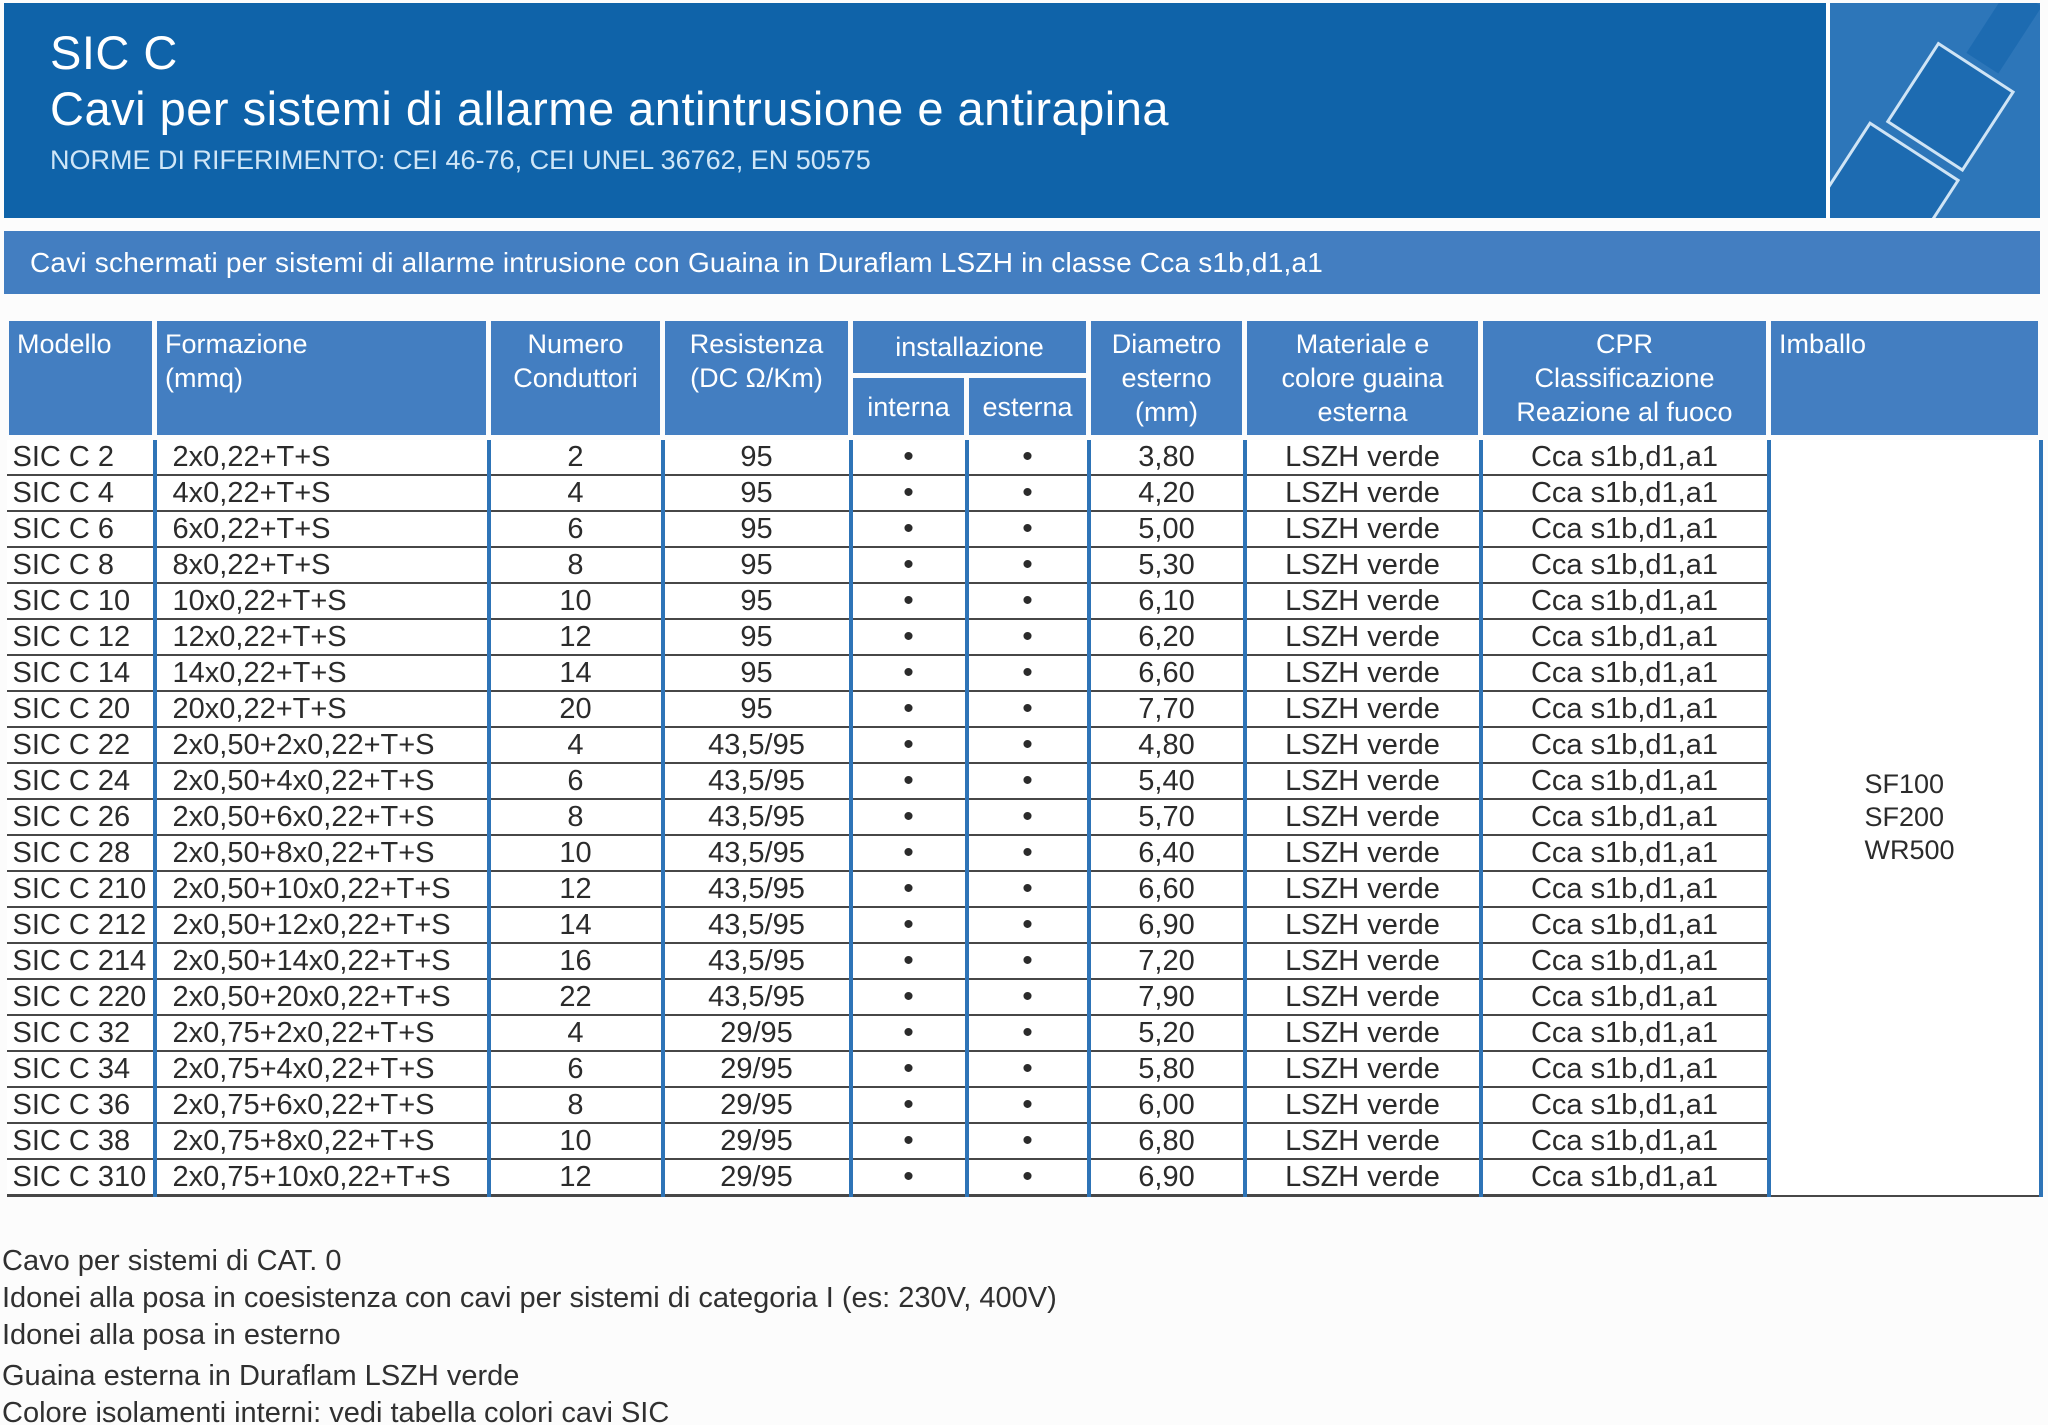  What do you see at coordinates (575, 565) in the screenshot?
I see `conductors-cell: 8` at bounding box center [575, 565].